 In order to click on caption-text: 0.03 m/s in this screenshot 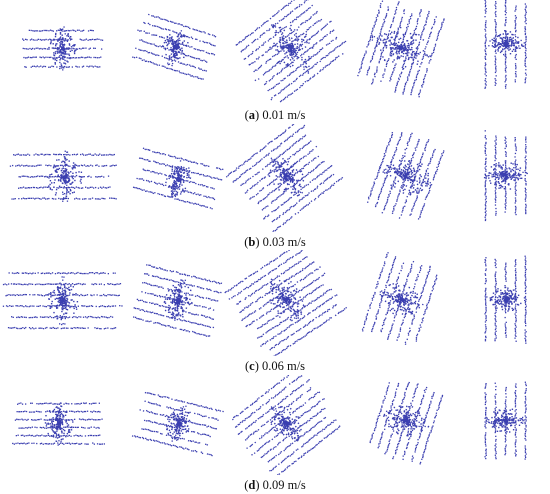, I will do `click(284, 242)`.